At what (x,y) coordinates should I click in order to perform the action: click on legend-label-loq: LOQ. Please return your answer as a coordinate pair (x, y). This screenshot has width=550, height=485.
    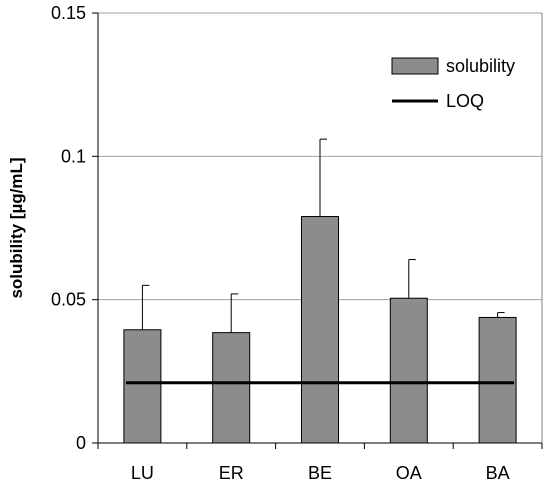
    Looking at the image, I should click on (465, 101).